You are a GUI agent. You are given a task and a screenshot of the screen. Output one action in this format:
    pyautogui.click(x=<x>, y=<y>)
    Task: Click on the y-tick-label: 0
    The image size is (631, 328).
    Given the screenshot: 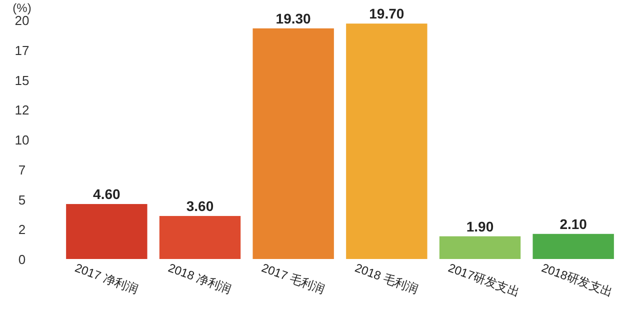 What is the action you would take?
    pyautogui.click(x=22, y=259)
    